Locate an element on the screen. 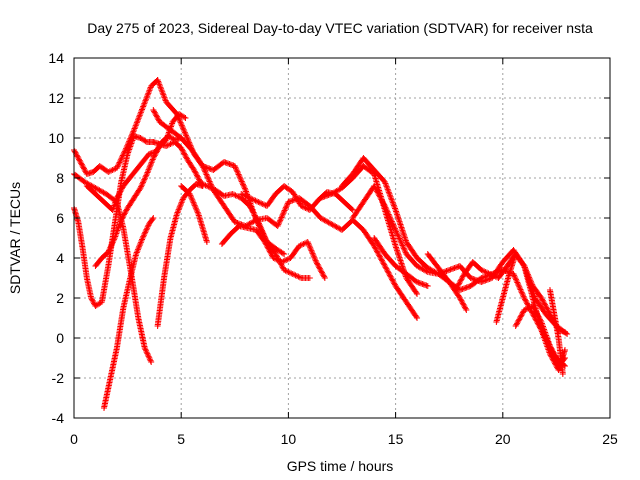  x-tick-label: 5 is located at coordinates (181, 439).